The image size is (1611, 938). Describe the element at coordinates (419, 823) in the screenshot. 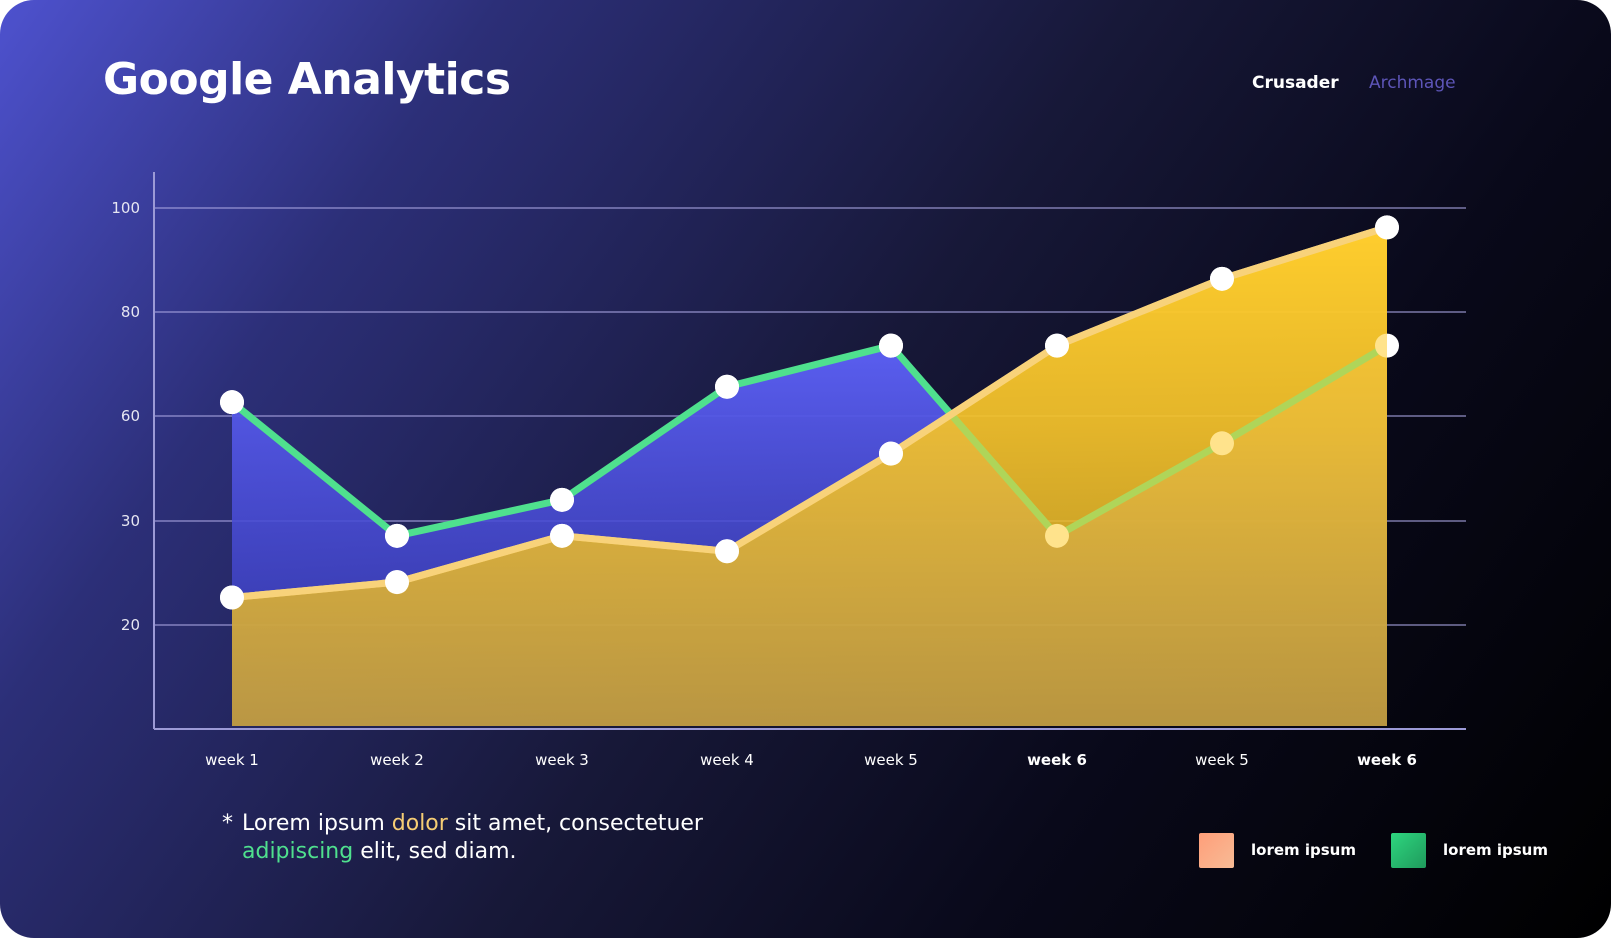

I see `footnote-highlight-yellow: dolor` at that location.